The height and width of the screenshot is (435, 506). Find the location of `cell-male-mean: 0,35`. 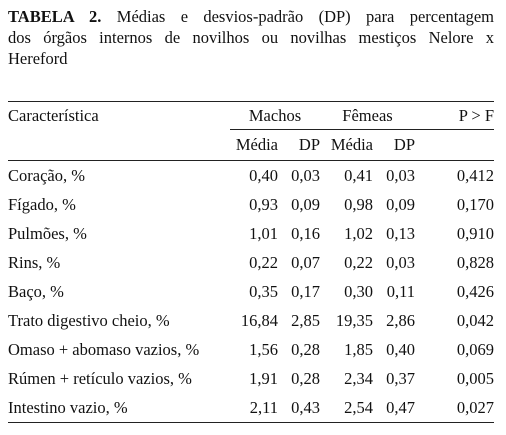

cell-male-mean: 0,35 is located at coordinates (263, 291).